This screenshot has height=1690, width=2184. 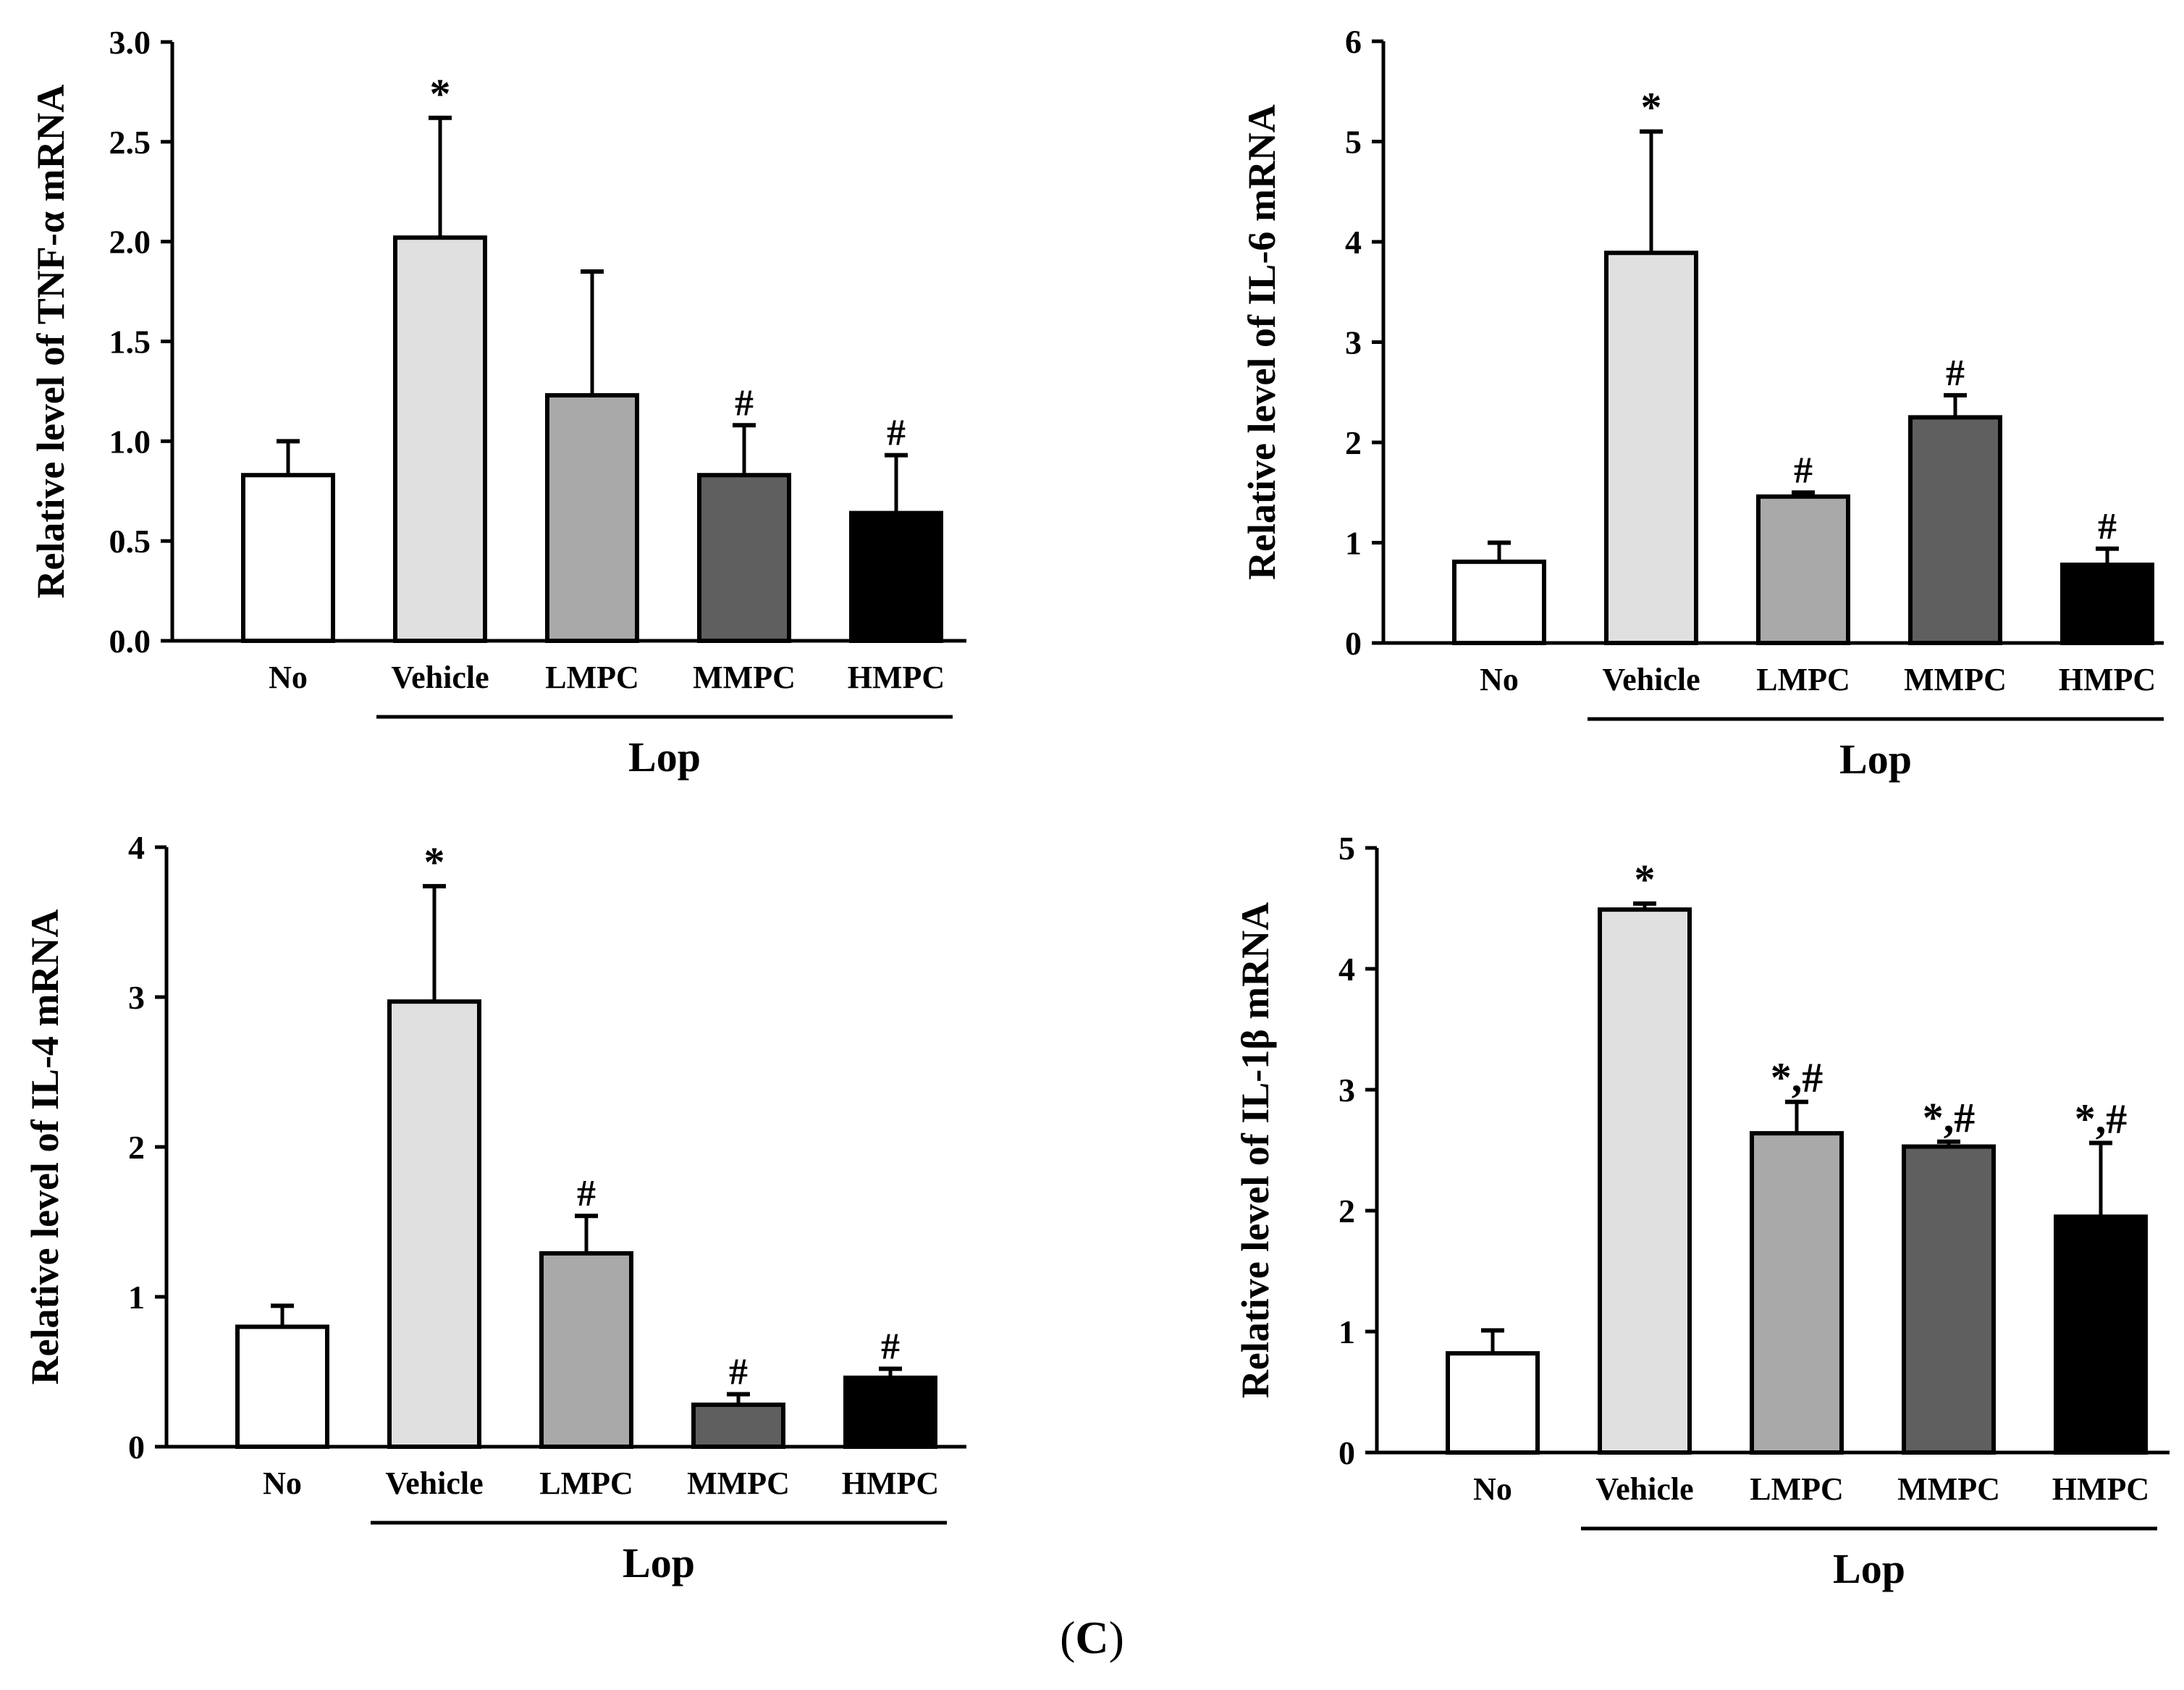 What do you see at coordinates (130, 243) in the screenshot?
I see `y-tick-label: 2.0` at bounding box center [130, 243].